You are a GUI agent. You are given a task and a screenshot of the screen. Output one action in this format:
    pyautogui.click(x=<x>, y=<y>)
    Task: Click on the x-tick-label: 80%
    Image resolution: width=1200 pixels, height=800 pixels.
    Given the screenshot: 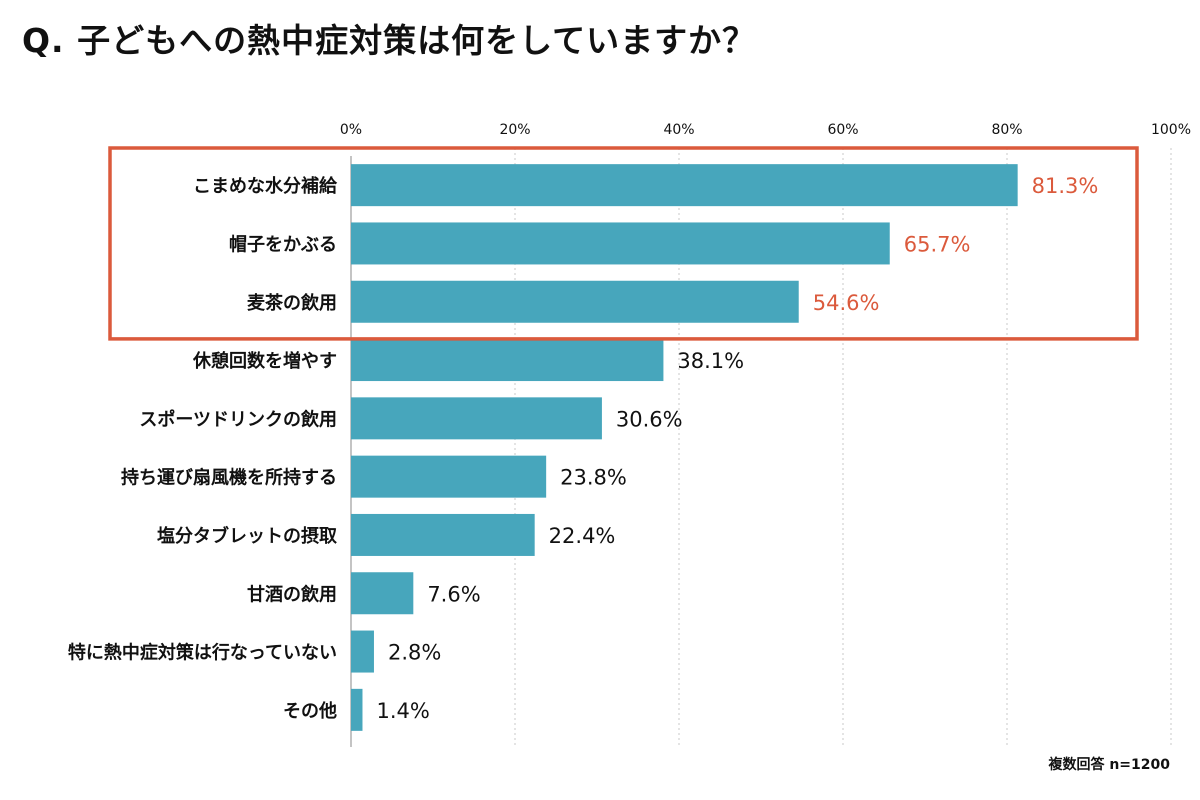 What is the action you would take?
    pyautogui.click(x=1006, y=130)
    